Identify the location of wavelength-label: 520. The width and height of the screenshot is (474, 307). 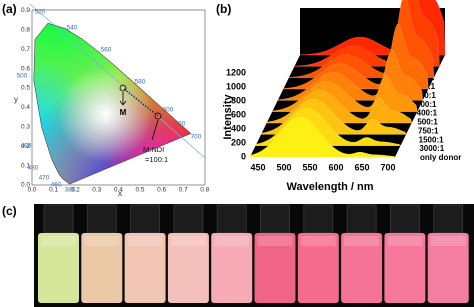
(40, 12).